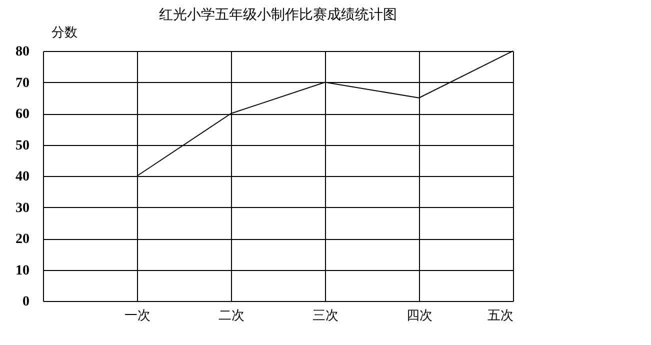 The image size is (651, 345). What do you see at coordinates (26, 302) in the screenshot?
I see `y-tick-label: 0` at bounding box center [26, 302].